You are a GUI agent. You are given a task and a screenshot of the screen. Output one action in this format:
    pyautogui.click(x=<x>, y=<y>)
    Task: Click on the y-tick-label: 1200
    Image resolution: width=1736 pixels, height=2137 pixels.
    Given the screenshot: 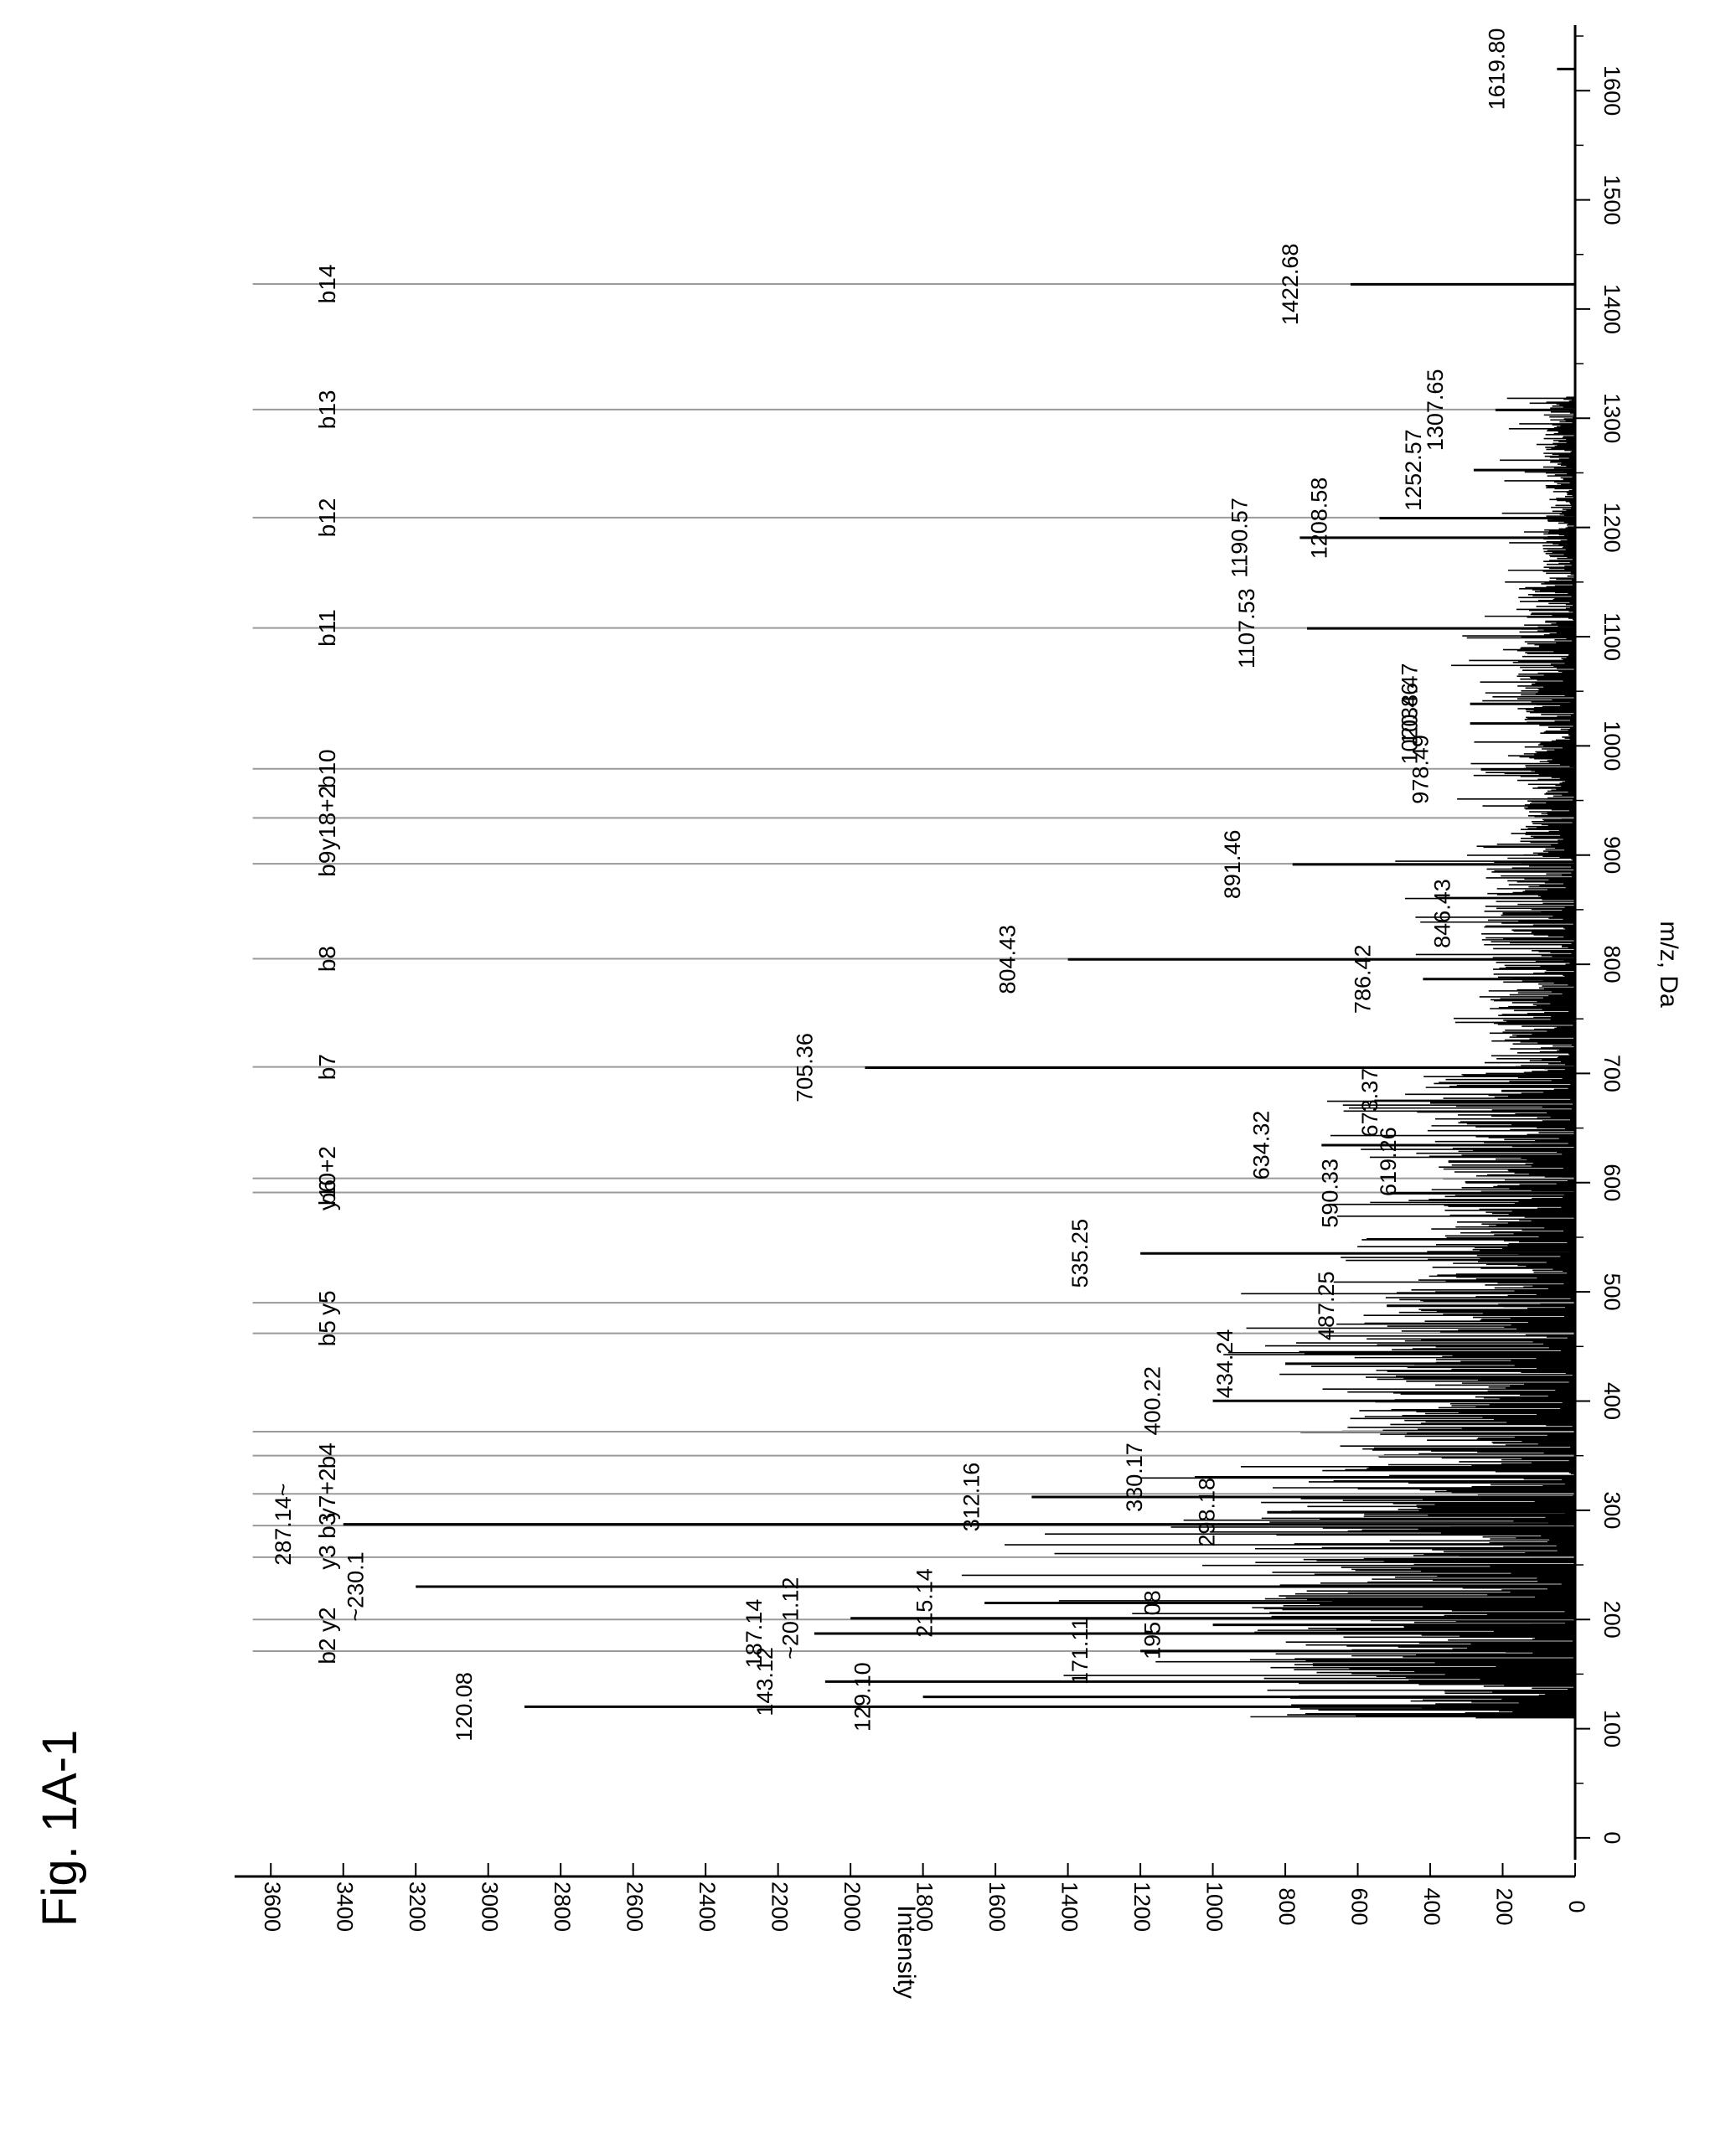 What is the action you would take?
    pyautogui.click(x=1142, y=1906)
    